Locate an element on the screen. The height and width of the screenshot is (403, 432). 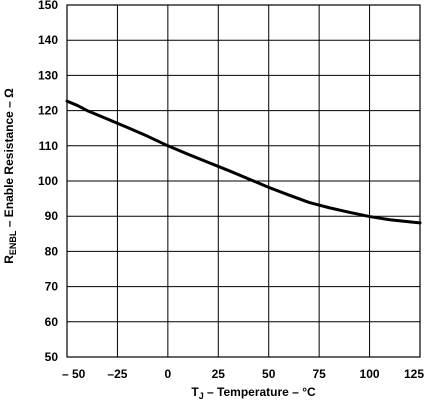
y-axis-title: RENBL – Enable Resistance – Ω is located at coordinates (10, 176).